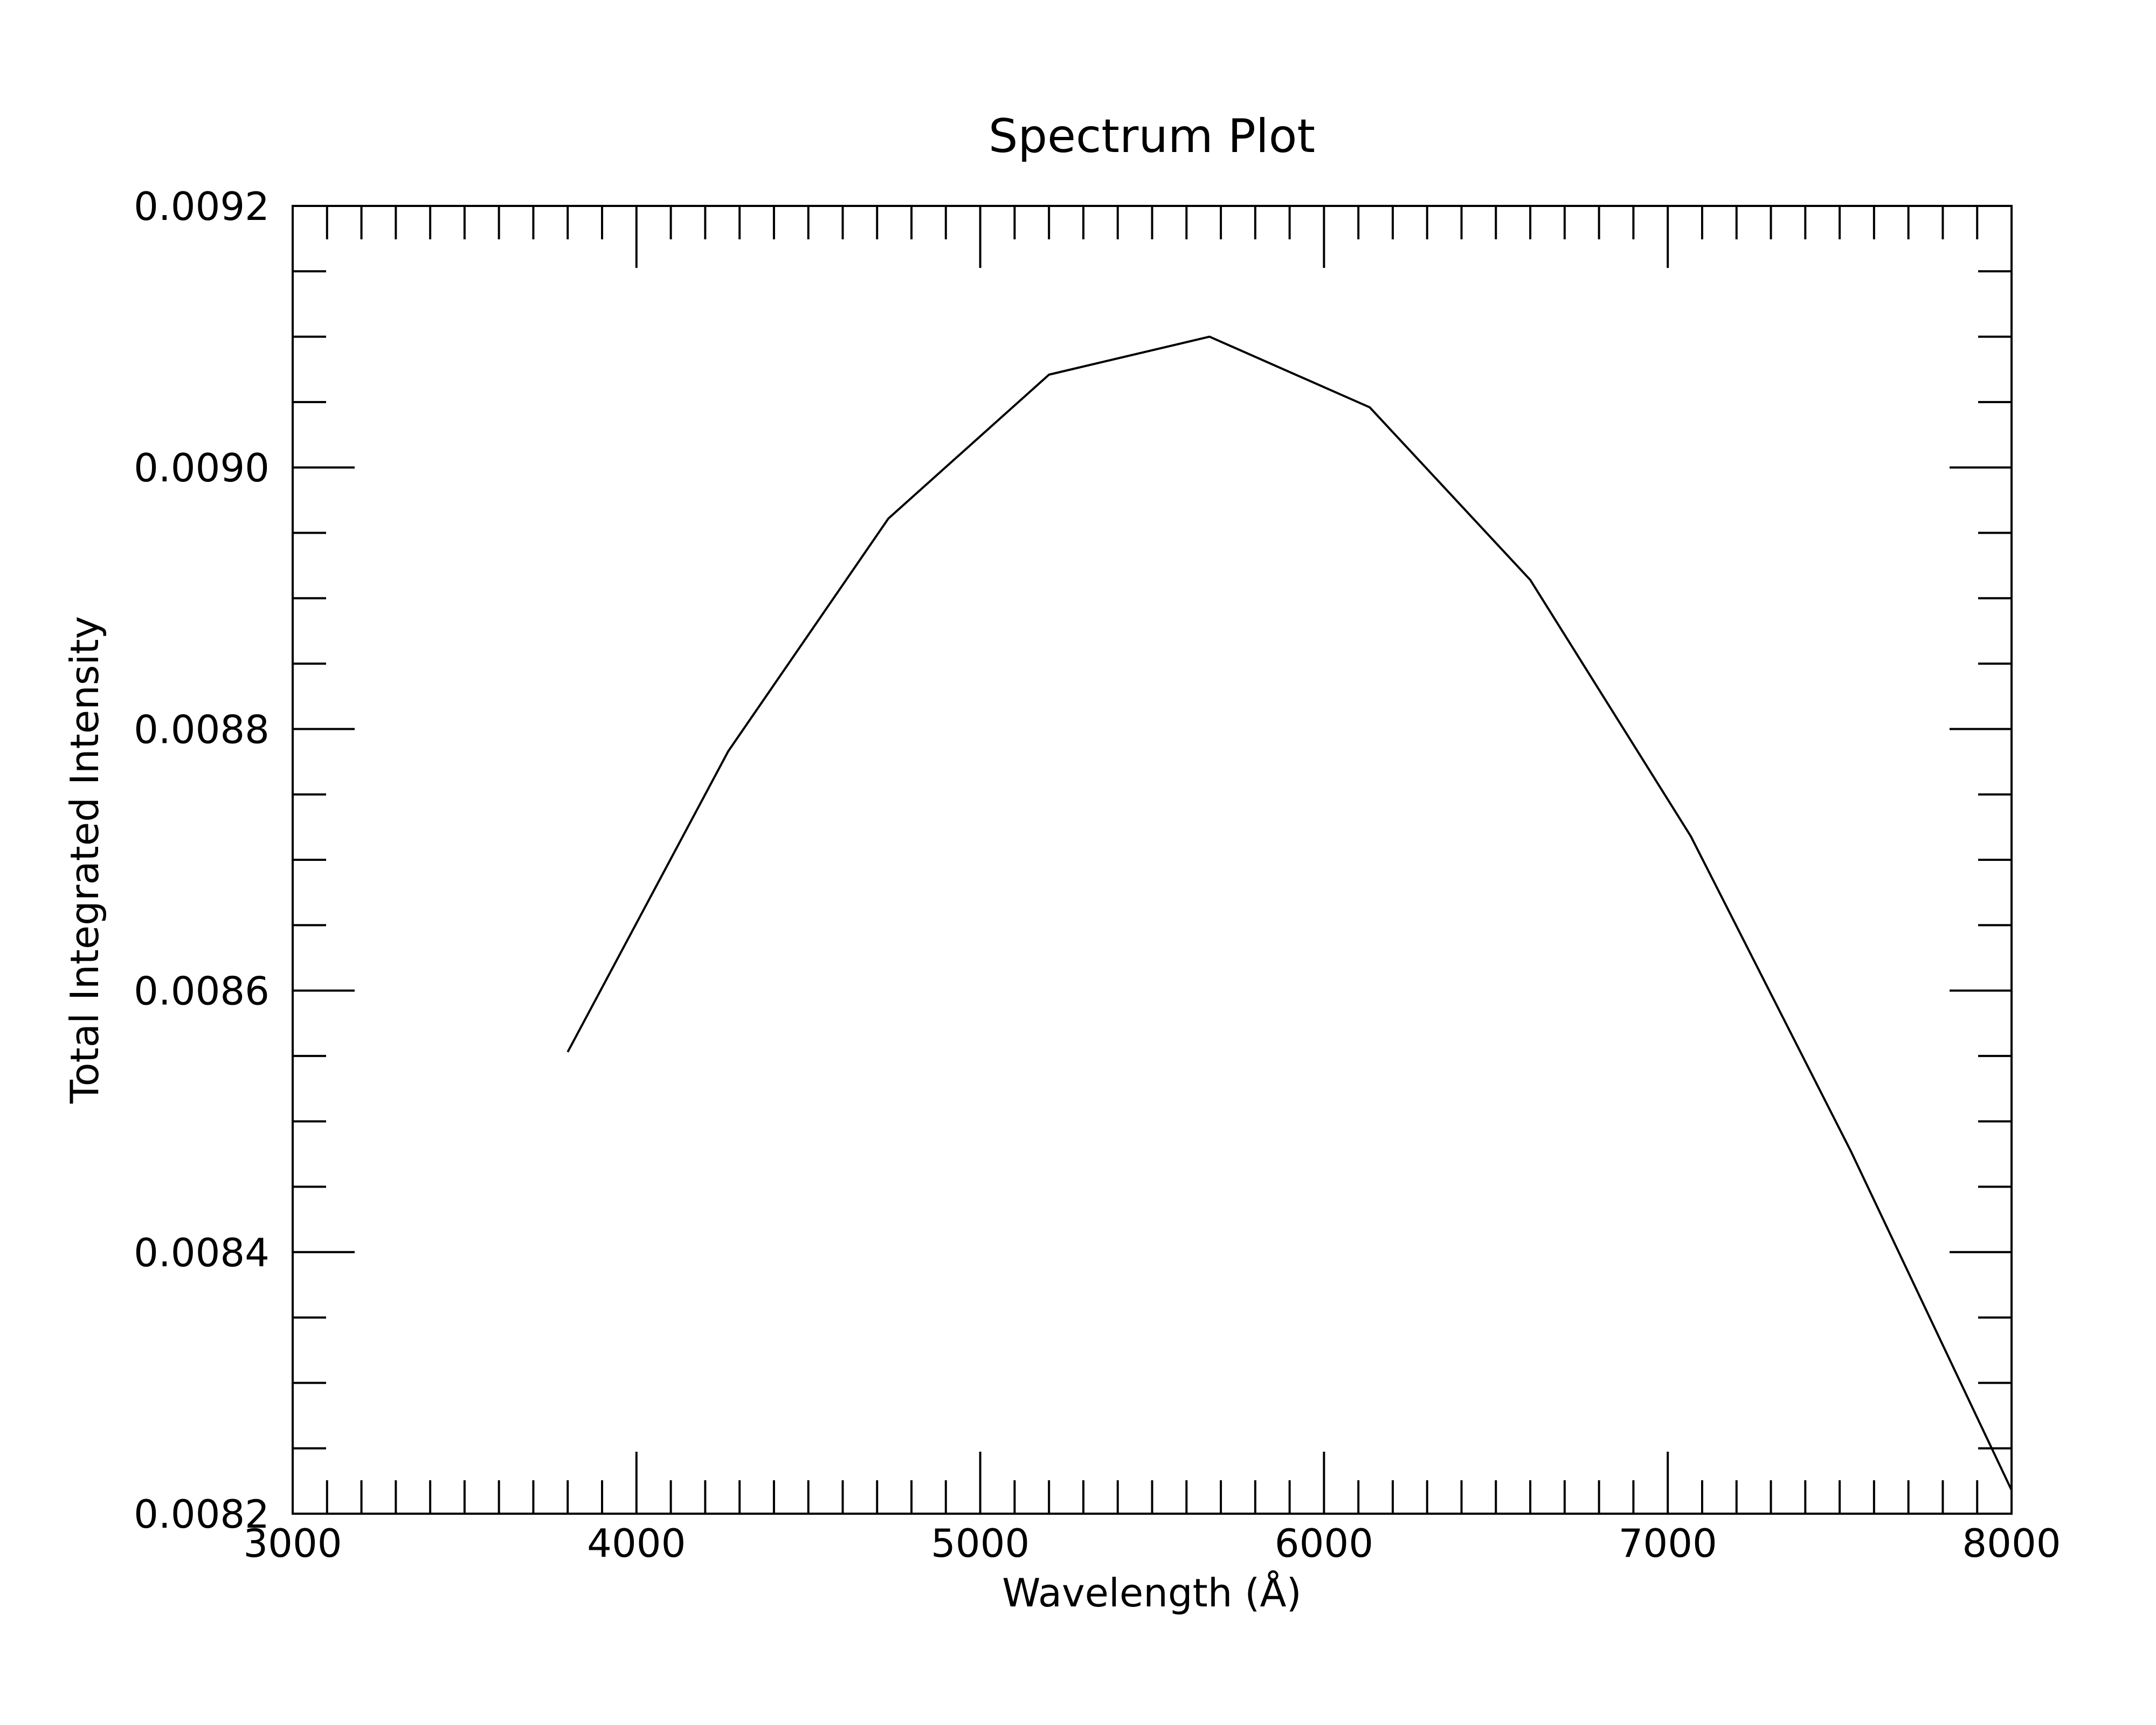 The height and width of the screenshot is (1725, 2156). I want to click on y-axis-label: Total Integrated Intensity, so click(84, 860).